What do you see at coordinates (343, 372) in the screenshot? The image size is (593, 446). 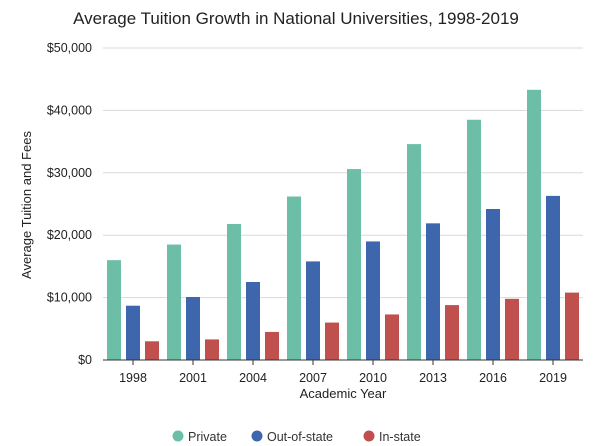 I see `x-axis-ticks: 1998 2001 2004 2007 2010 2013 2016 2019` at bounding box center [343, 372].